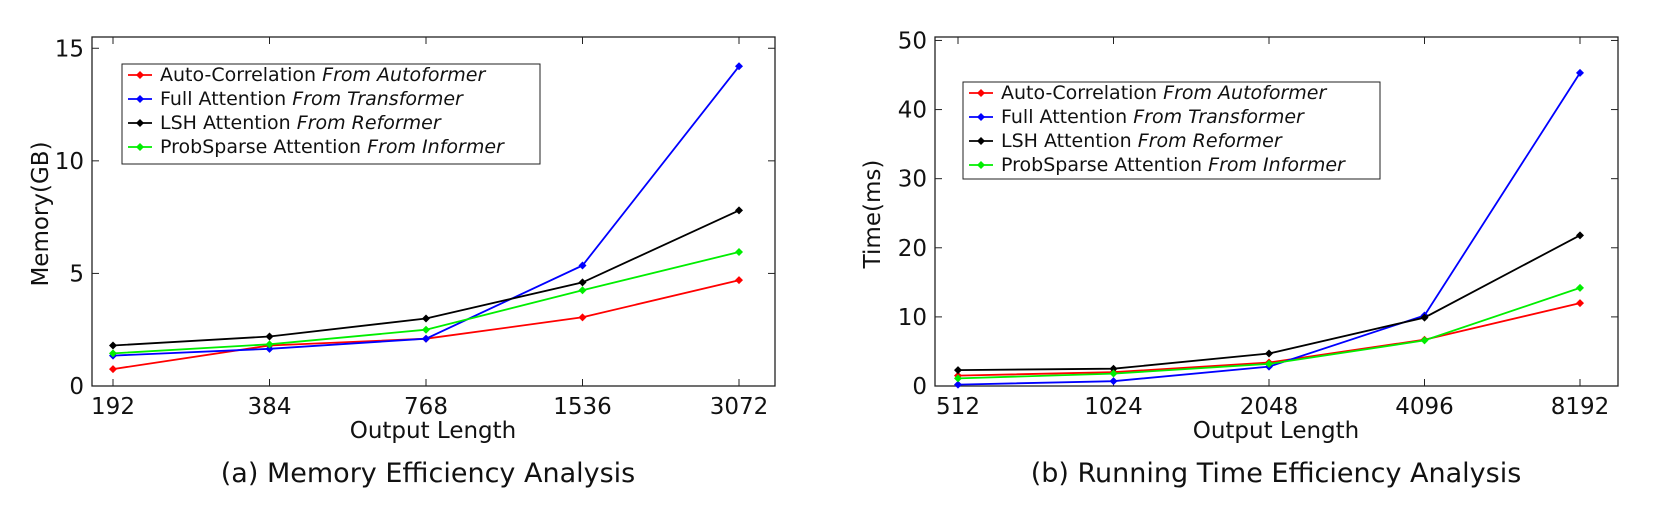 This screenshot has width=1673, height=507. What do you see at coordinates (428, 473) in the screenshot?
I see `memory-caption: (a) Memory Efficiency Analysis` at bounding box center [428, 473].